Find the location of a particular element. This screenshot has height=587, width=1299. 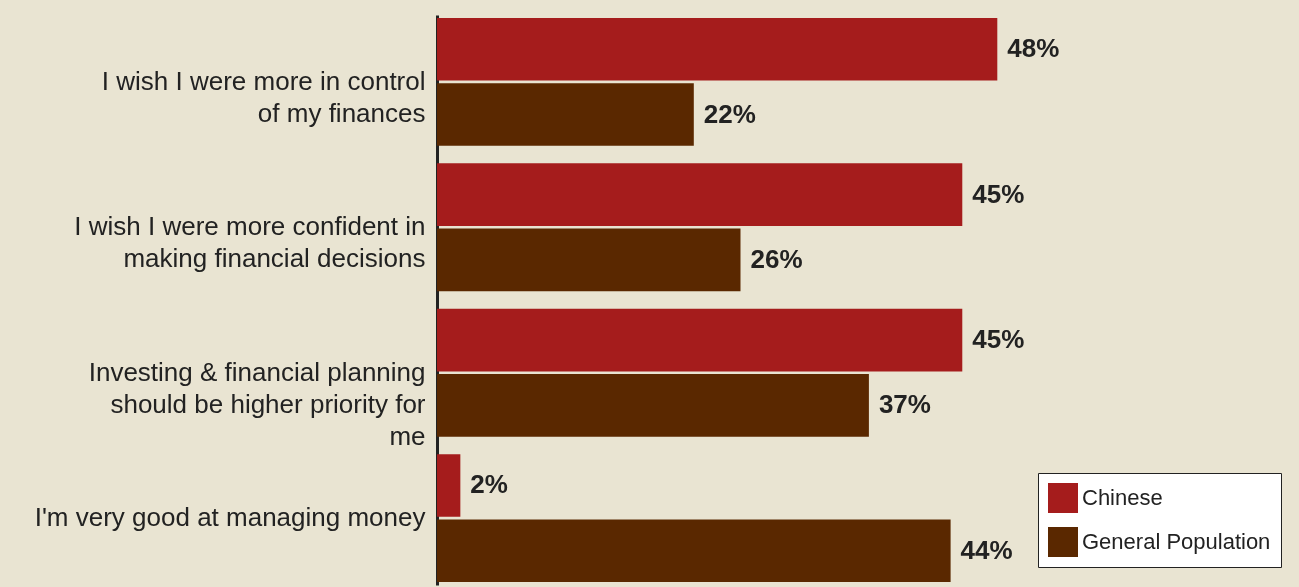

data-label: 44% is located at coordinates (986, 549).